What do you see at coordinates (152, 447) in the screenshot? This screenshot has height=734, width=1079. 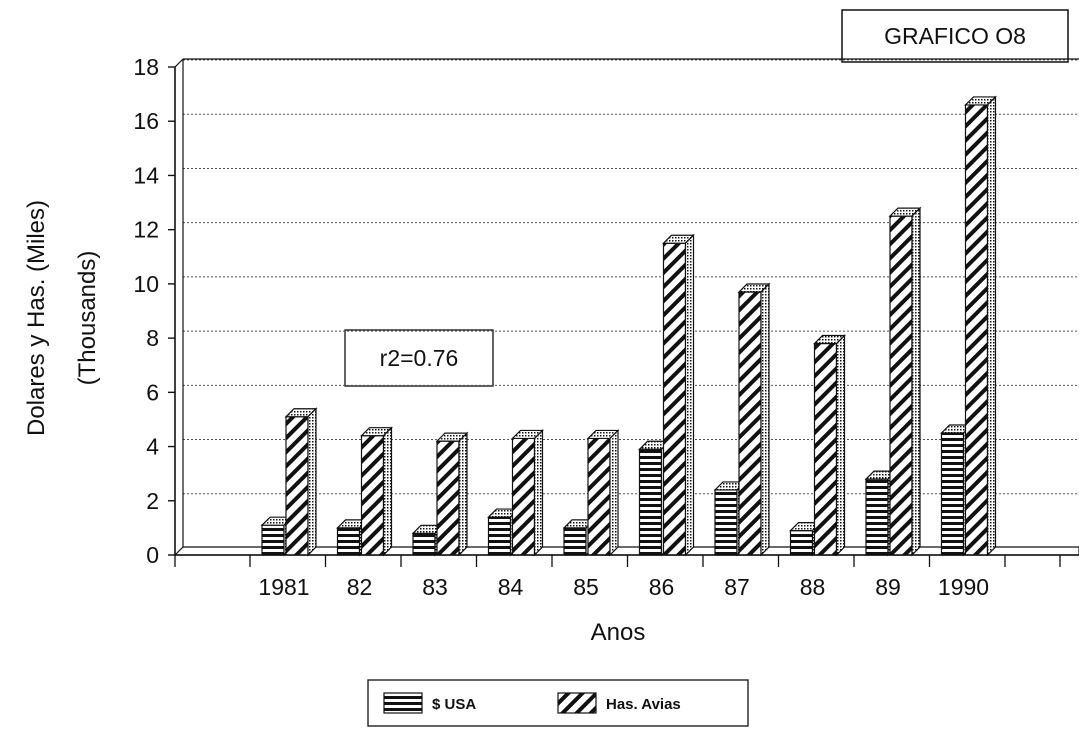 I see `y-tick-label: 4` at bounding box center [152, 447].